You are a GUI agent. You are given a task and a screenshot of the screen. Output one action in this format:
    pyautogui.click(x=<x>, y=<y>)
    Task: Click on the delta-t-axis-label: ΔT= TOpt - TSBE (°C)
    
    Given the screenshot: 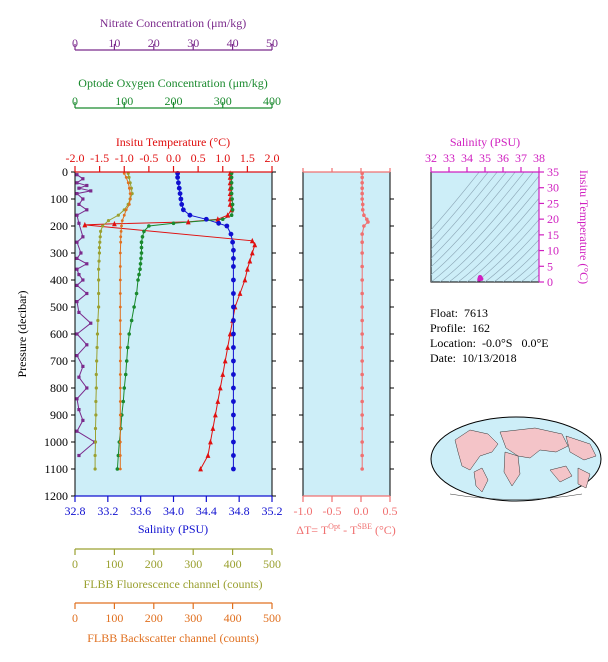 What is the action you would take?
    pyautogui.click(x=346, y=529)
    